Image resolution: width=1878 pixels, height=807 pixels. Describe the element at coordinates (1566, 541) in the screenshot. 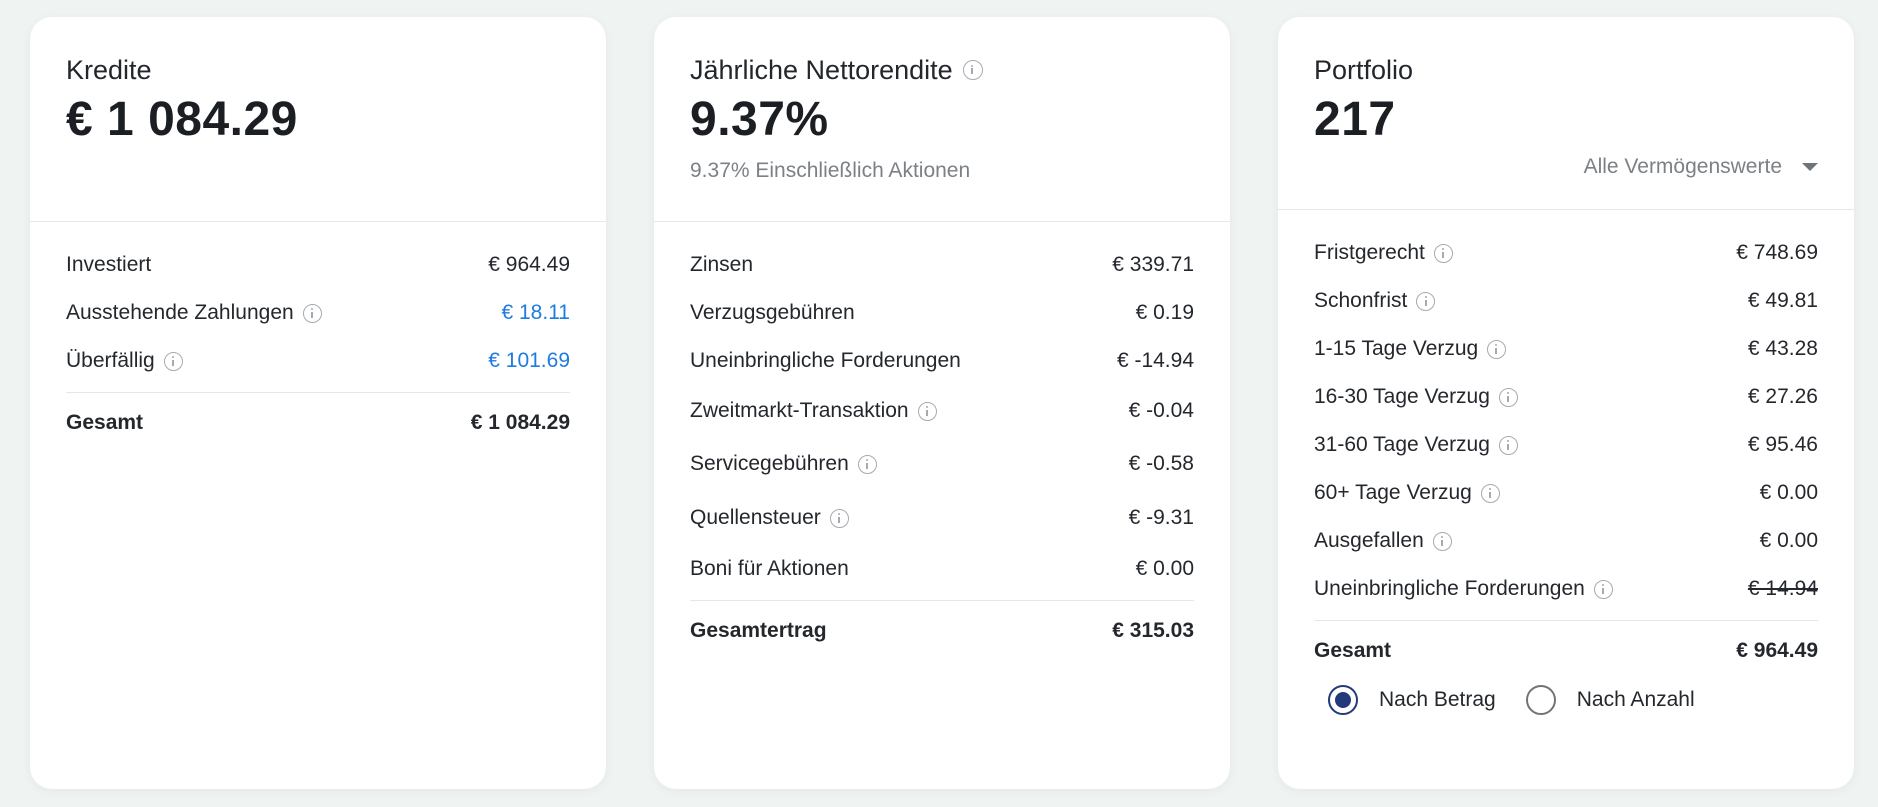

I see `row-defaulted: Ausgefallen € 0.00` at that location.